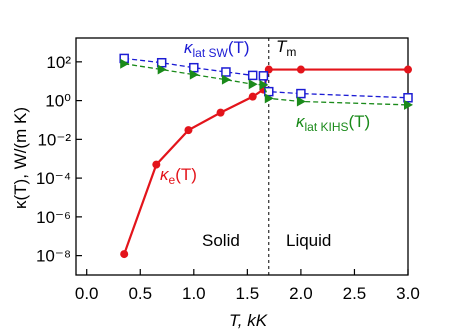  I want to click on annotation: κlat SW(T), so click(217, 49).